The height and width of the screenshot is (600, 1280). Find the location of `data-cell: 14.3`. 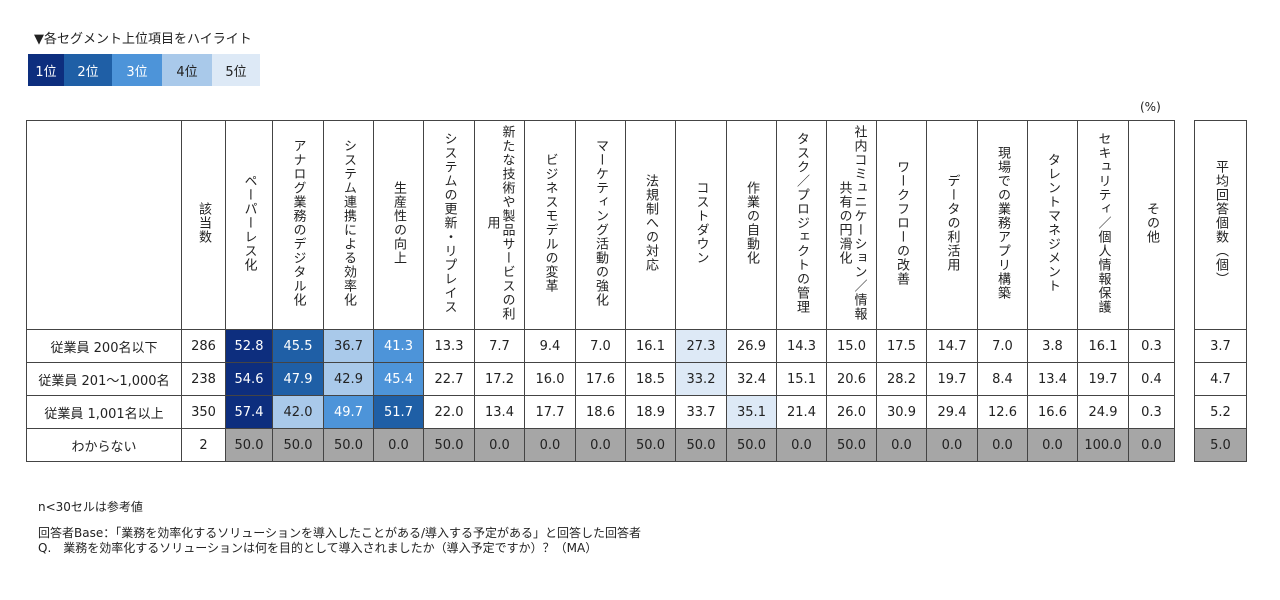

data-cell: 14.3 is located at coordinates (801, 346).